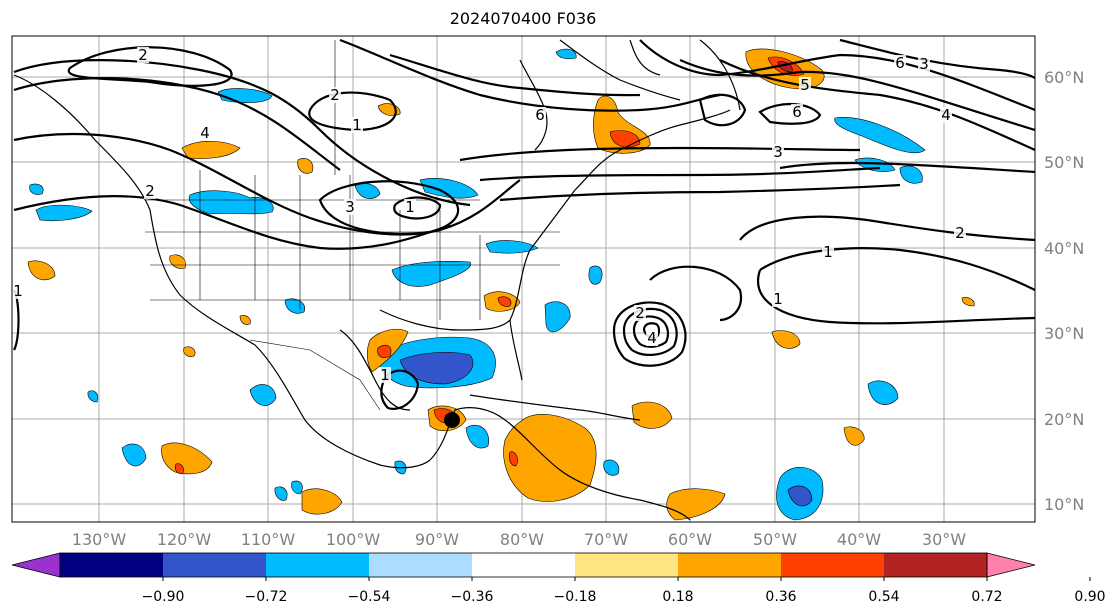  Describe the element at coordinates (690, 539) in the screenshot. I see `longitude-label: 60°W` at that location.